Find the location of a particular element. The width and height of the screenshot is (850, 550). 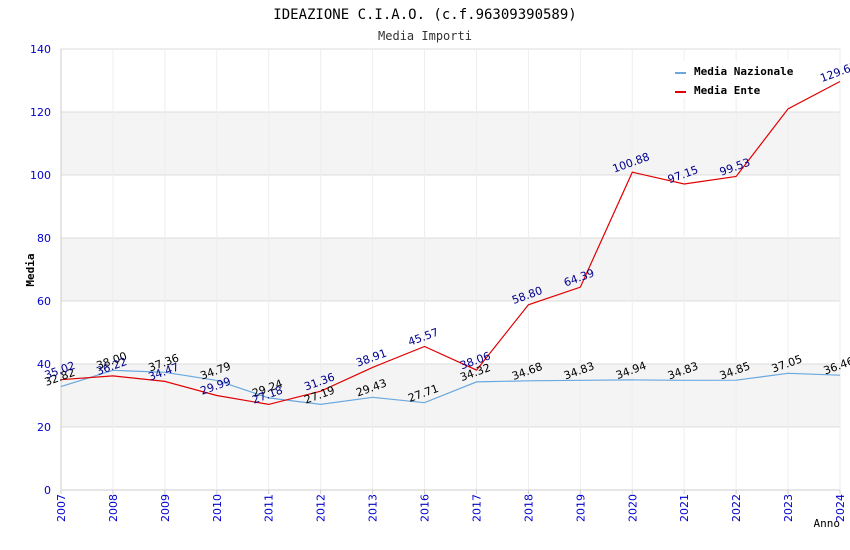

y-tick-label: 60 is located at coordinates (44, 301).